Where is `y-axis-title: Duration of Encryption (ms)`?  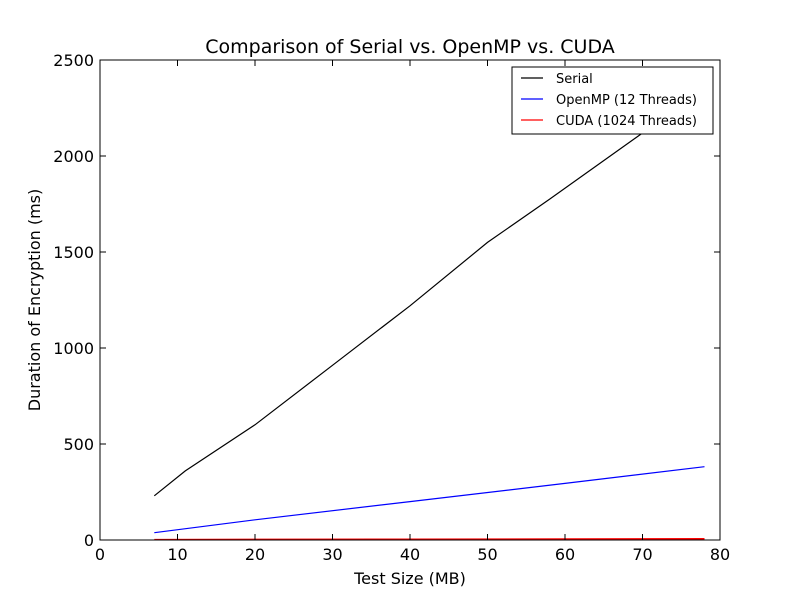 y-axis-title: Duration of Encryption (ms) is located at coordinates (34, 300).